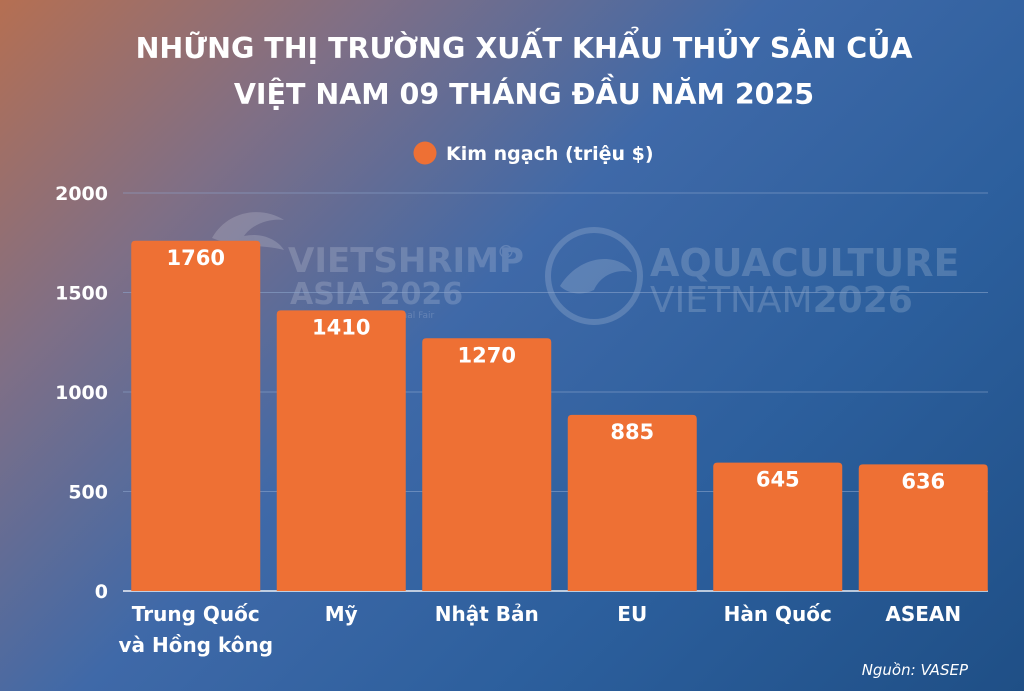 The width and height of the screenshot is (1024, 691). I want to click on fish-logo-shape, so click(596, 276).